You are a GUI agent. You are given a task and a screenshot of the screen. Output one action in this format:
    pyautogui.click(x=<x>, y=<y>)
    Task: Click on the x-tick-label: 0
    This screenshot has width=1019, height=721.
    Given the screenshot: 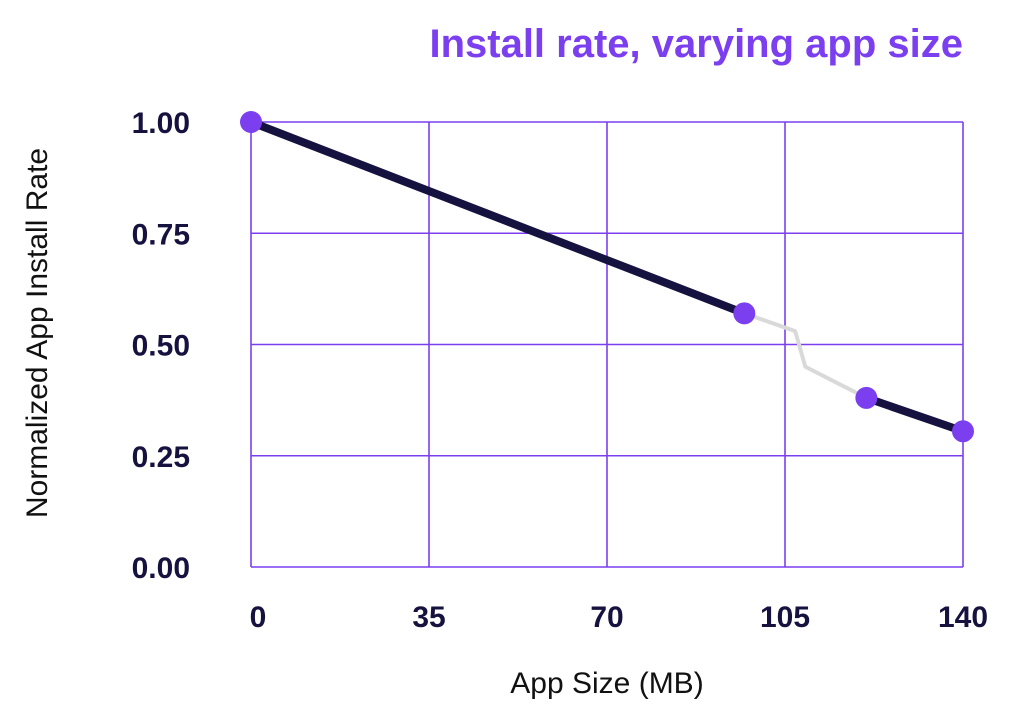 What is the action you would take?
    pyautogui.click(x=258, y=617)
    